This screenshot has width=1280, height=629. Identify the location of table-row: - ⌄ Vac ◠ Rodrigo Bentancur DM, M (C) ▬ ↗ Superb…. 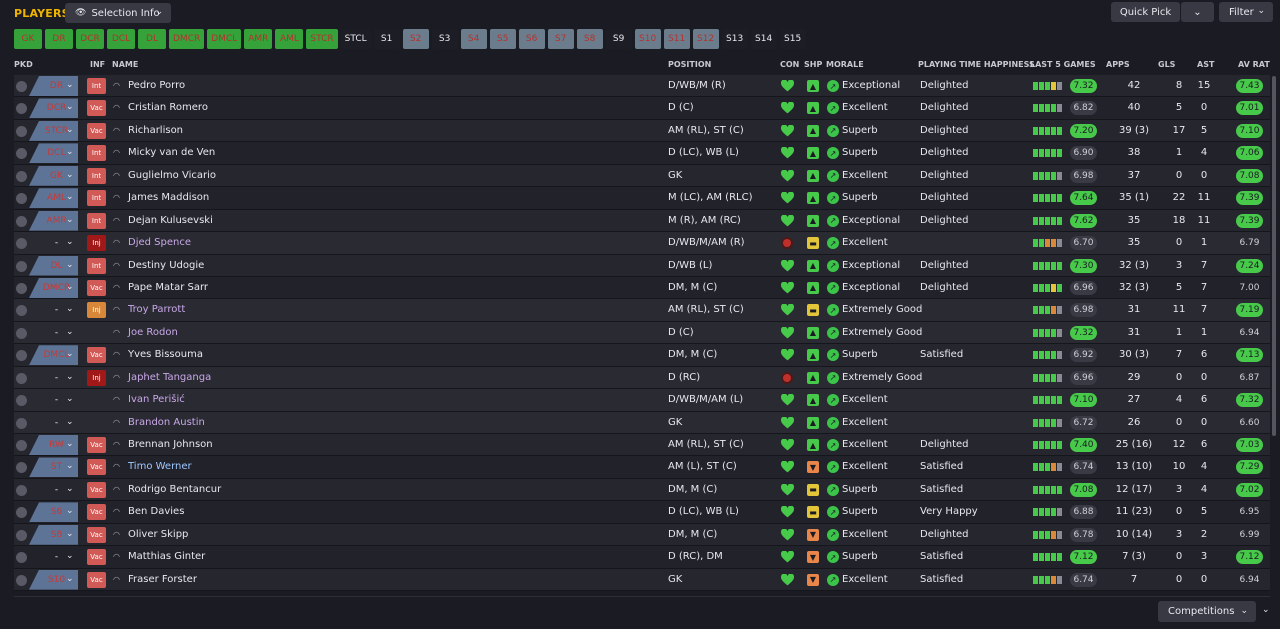
(642, 490).